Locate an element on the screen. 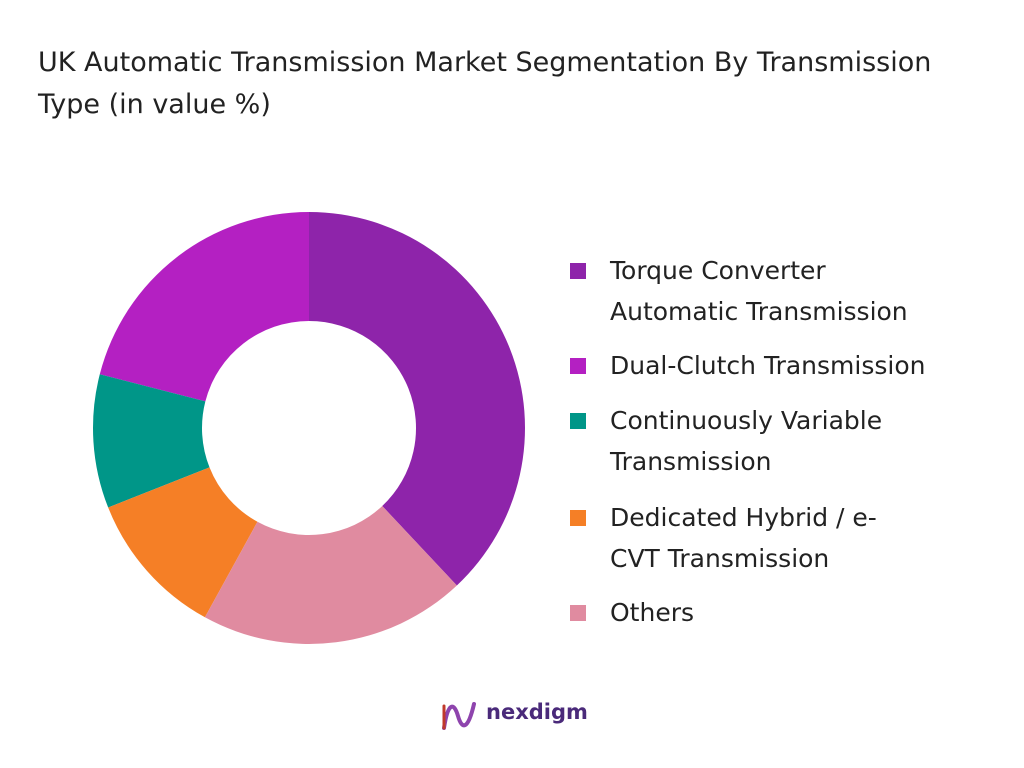  legend-label: Dedicated Hybrid / e-CVT Transmission is located at coordinates (743, 538).